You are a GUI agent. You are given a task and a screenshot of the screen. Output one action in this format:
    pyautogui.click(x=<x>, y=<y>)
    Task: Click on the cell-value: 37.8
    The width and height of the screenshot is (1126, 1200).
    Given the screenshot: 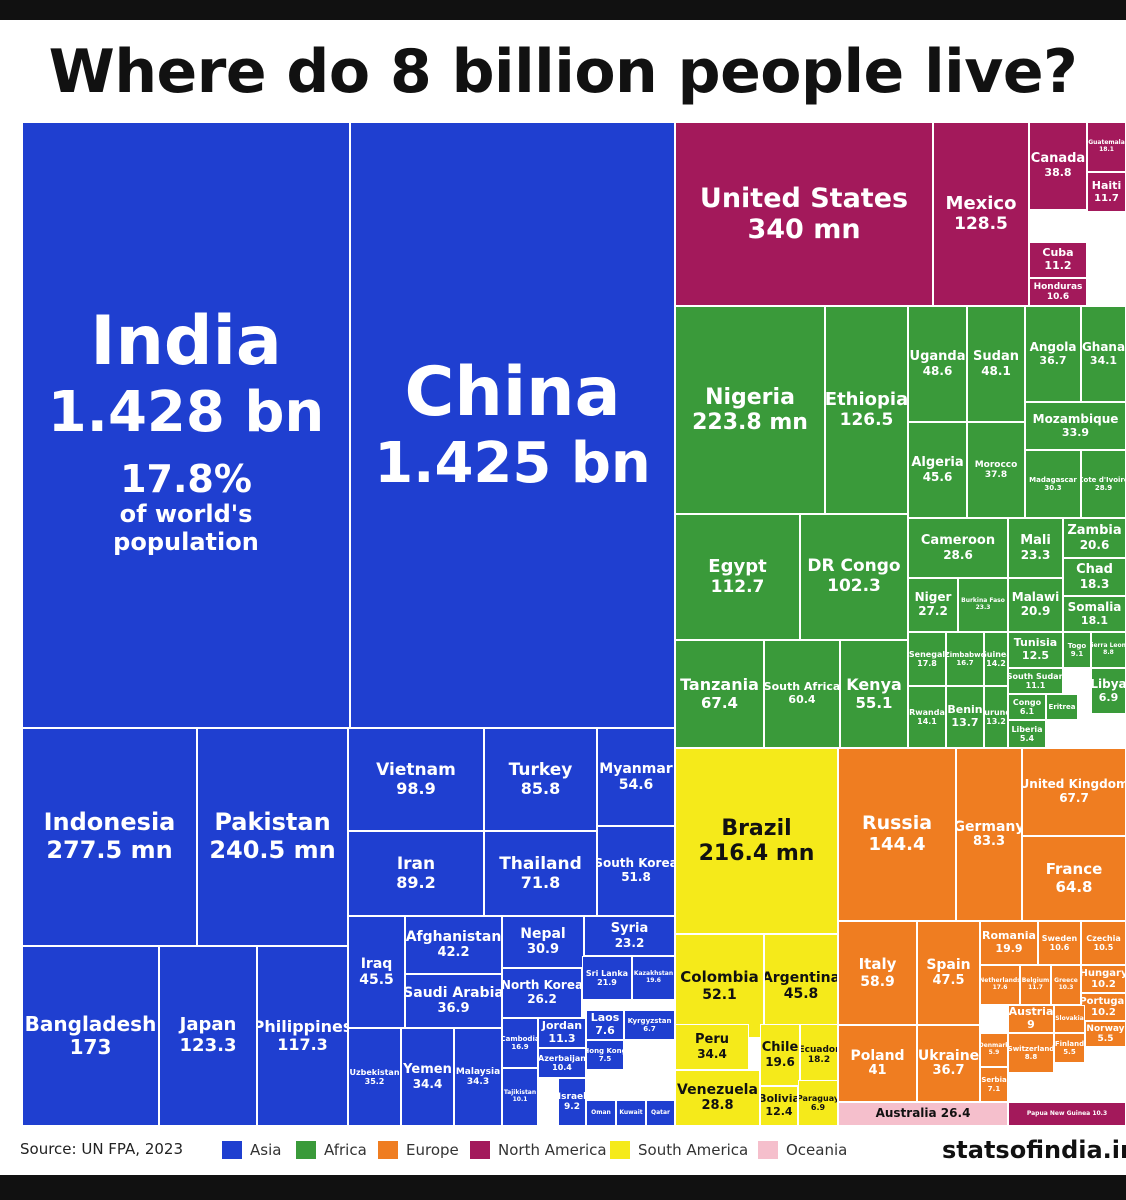 What is the action you would take?
    pyautogui.click(x=996, y=475)
    